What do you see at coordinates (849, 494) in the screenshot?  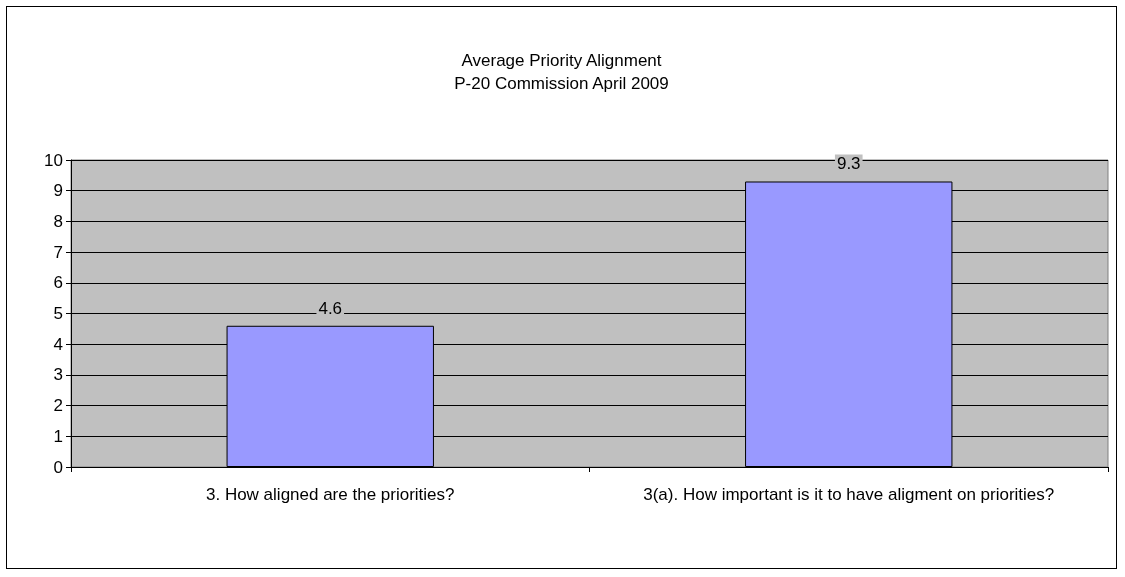 I see `x-tick-label: 3(a). How important is it to have aligment on priorities?` at bounding box center [849, 494].